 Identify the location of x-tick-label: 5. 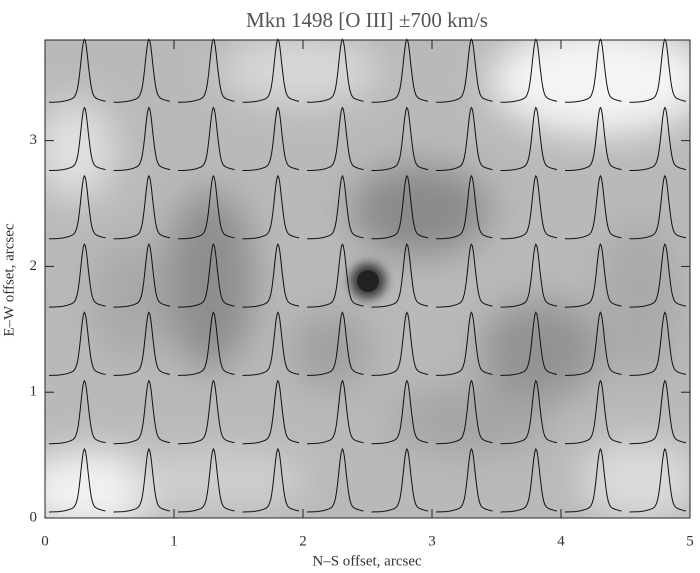
(690, 541).